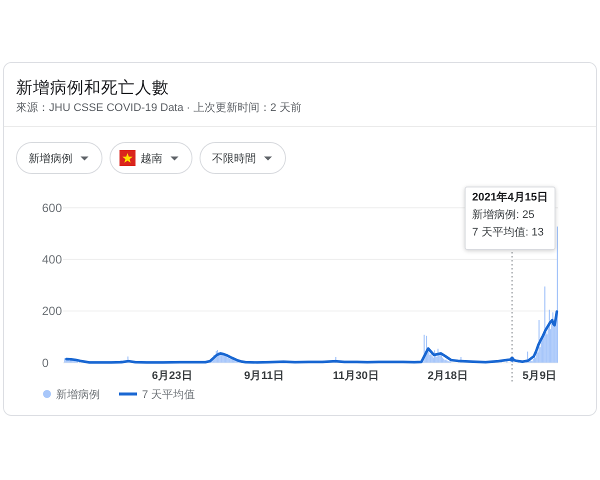 The height and width of the screenshot is (480, 600). Describe the element at coordinates (508, 232) in the screenshot. I see `annotation: 7 天平均值: 13` at that location.